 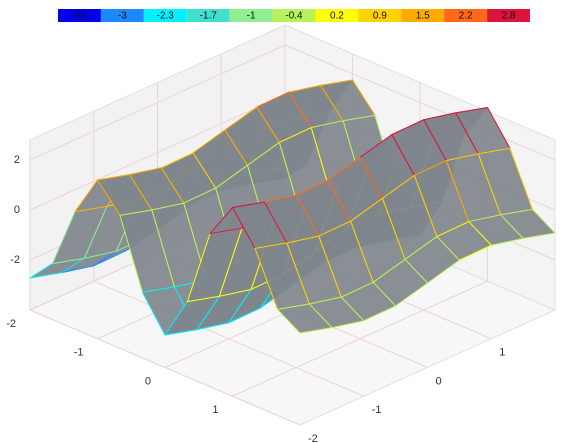 What do you see at coordinates (305, 318) in the screenshot?
I see `surface-cell` at bounding box center [305, 318].